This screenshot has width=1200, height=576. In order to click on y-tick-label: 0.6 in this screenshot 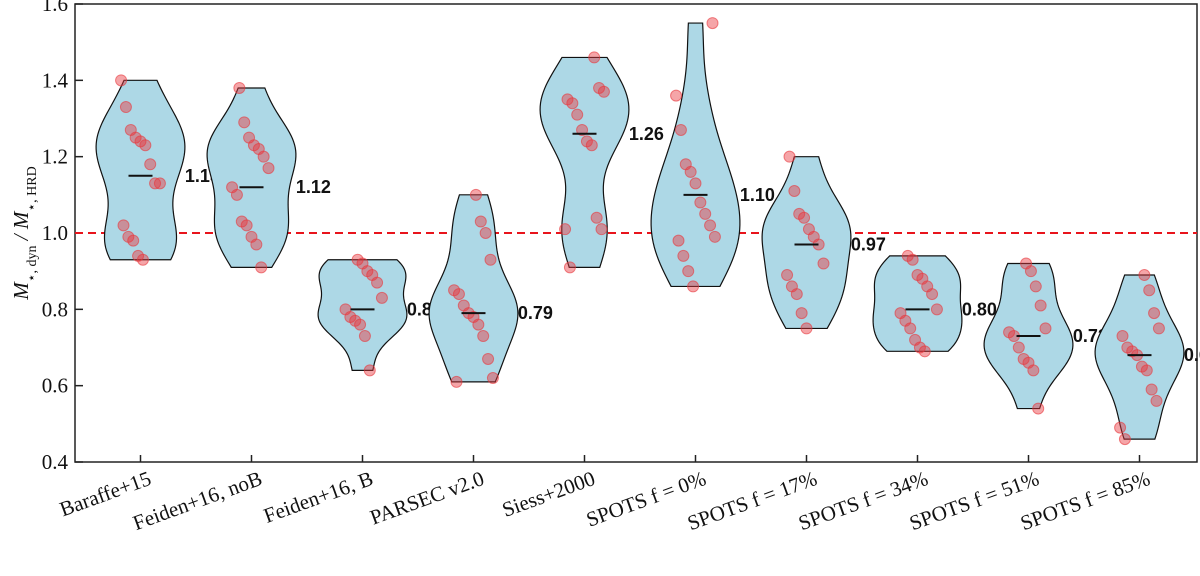, I will do `click(55, 386)`.